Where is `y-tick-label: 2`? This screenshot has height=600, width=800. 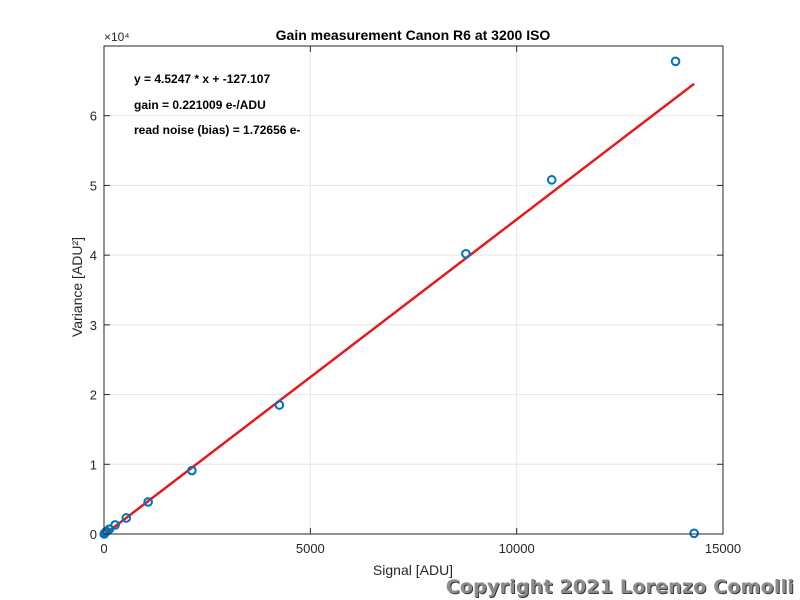 y-tick-label: 2 is located at coordinates (93, 395).